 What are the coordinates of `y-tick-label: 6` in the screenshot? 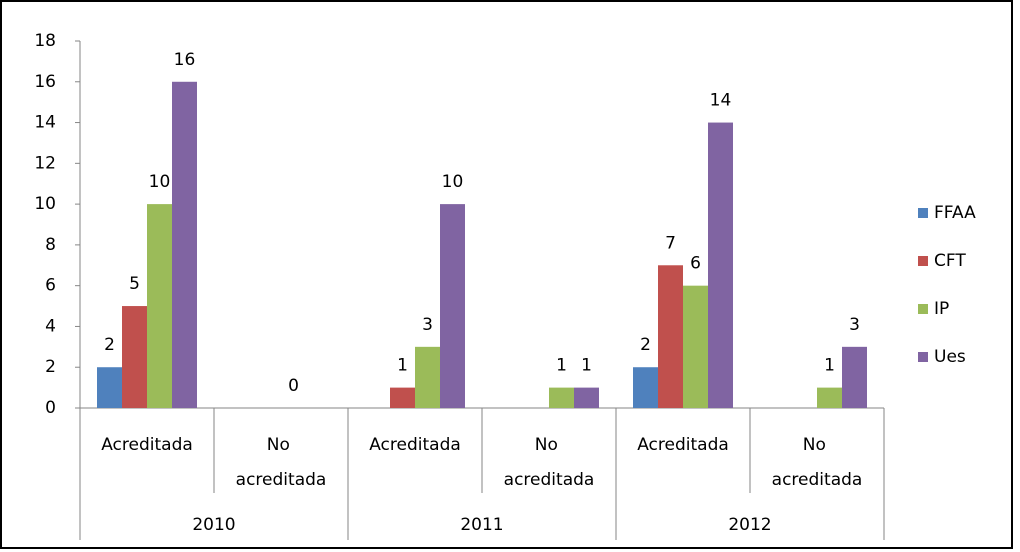 It's located at (50, 286).